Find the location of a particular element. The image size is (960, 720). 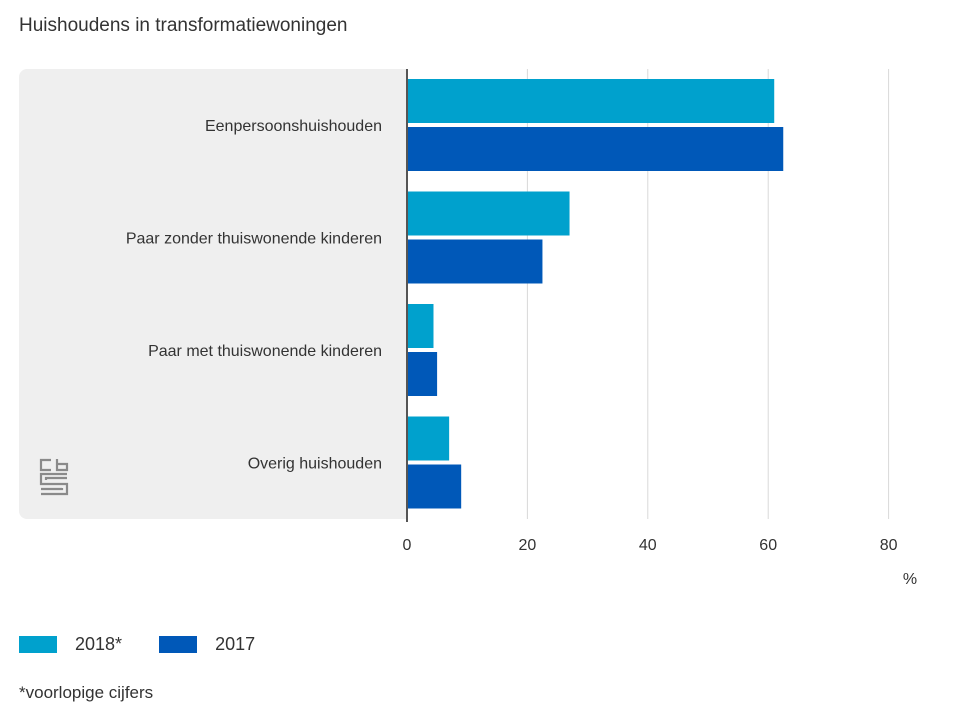

cbs-logo-icon is located at coordinates (54, 481).